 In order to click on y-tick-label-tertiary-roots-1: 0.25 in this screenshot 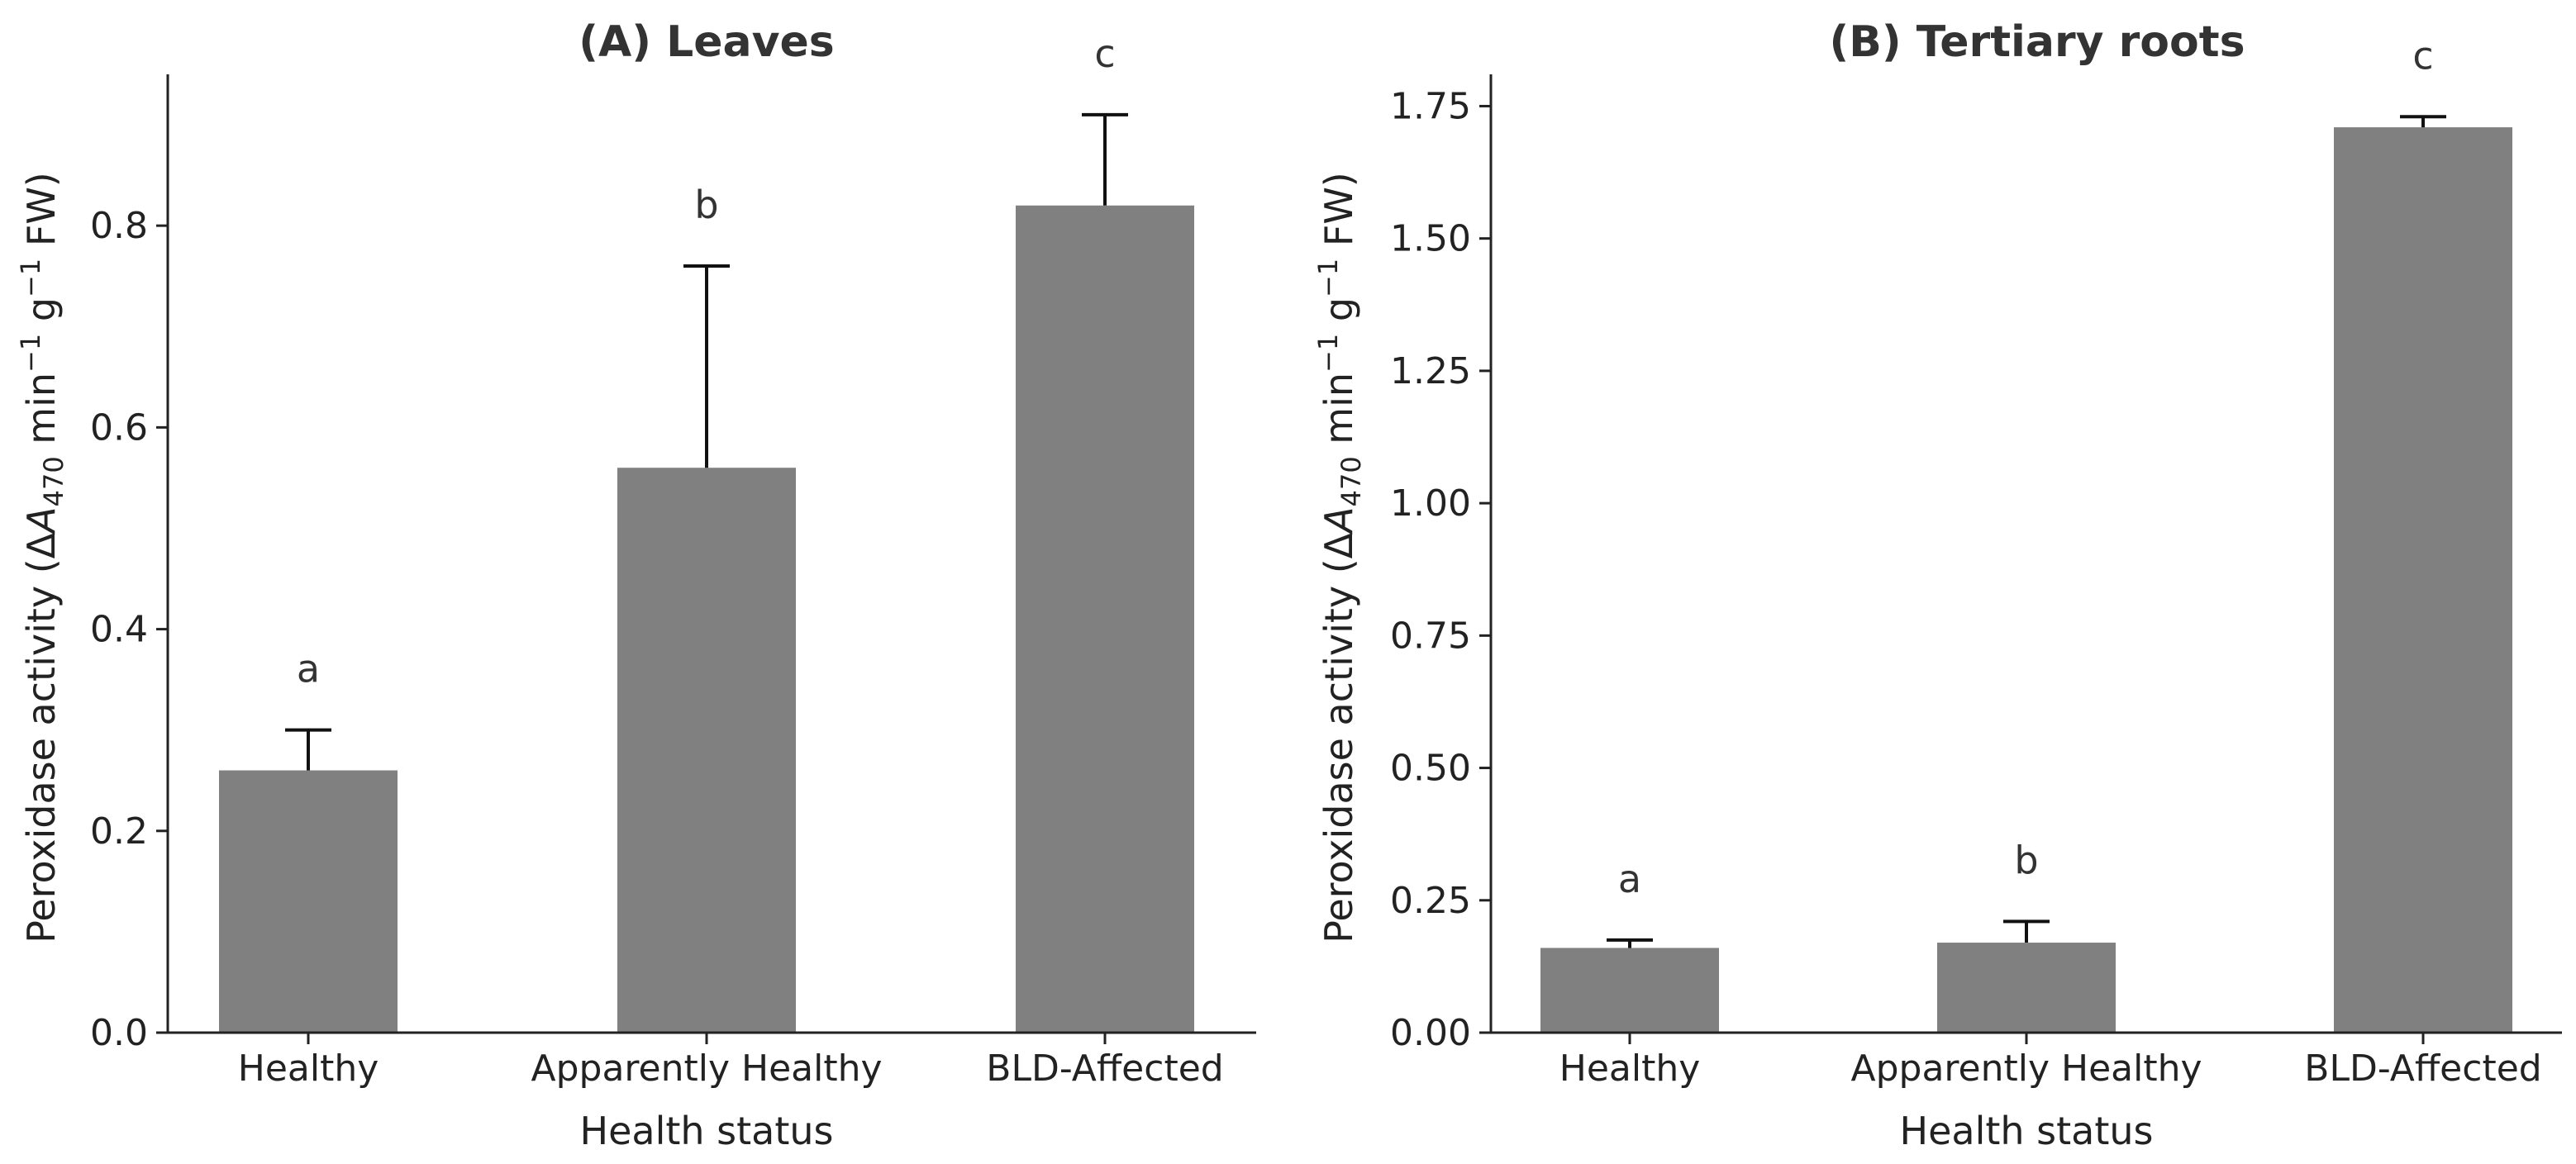, I will do `click(1431, 901)`.